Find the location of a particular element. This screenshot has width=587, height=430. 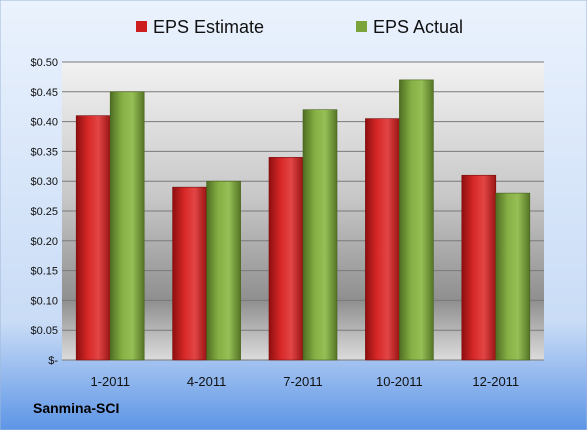

x-category-label: 7-2011 is located at coordinates (303, 381).